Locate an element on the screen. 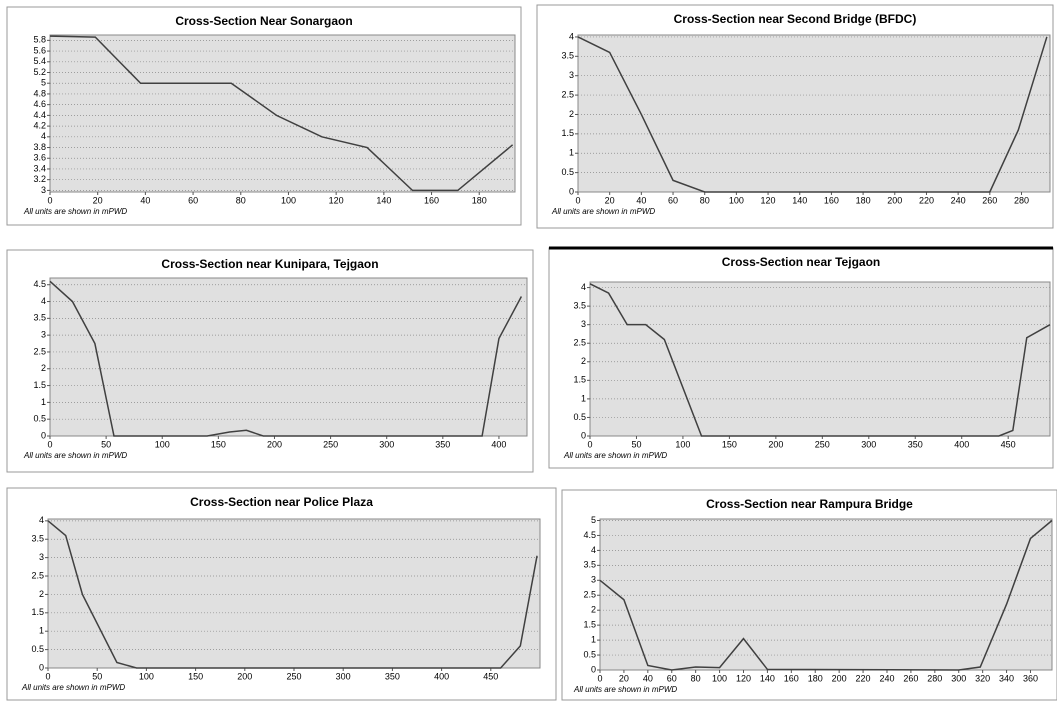 This screenshot has height=702, width=1057. y-tick-label: 5.4 is located at coordinates (39, 61).